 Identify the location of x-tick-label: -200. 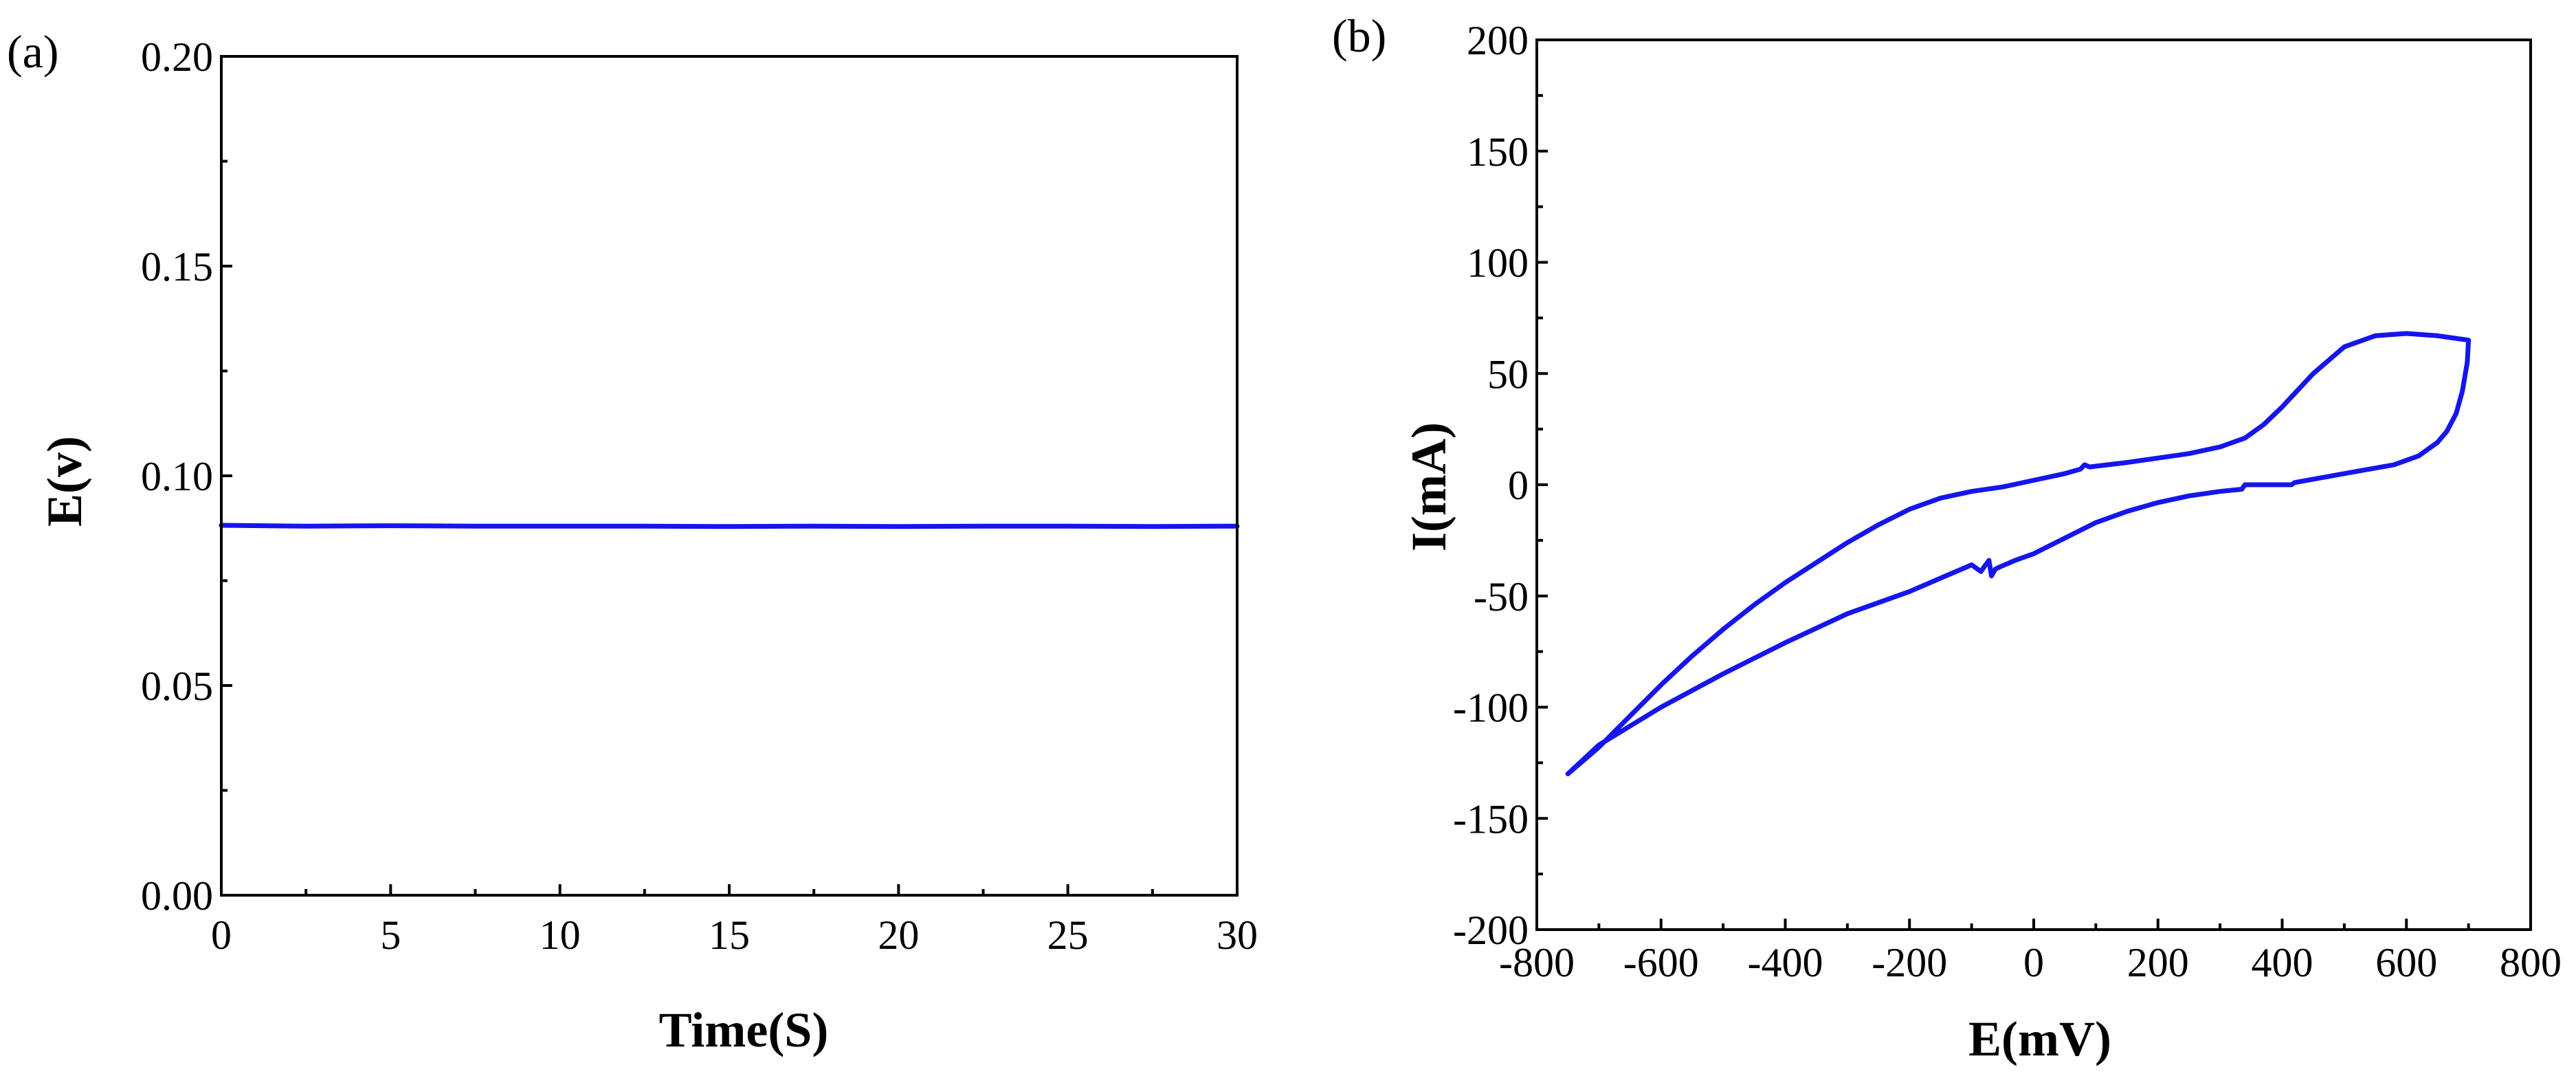
(1909, 962).